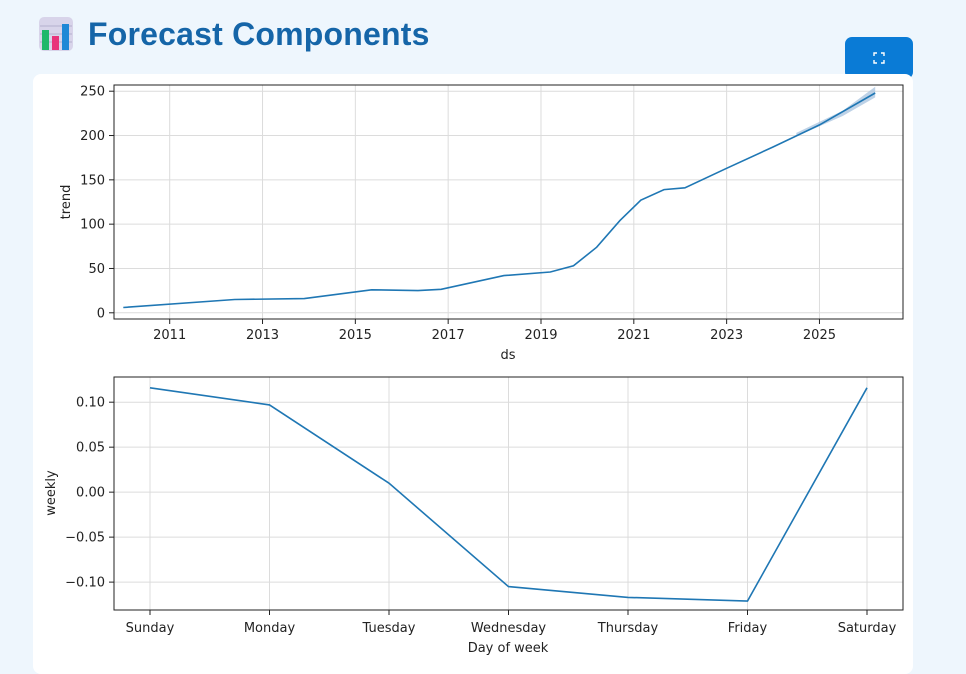  Describe the element at coordinates (101, 313) in the screenshot. I see `trend-y-tick-label: 0` at that location.